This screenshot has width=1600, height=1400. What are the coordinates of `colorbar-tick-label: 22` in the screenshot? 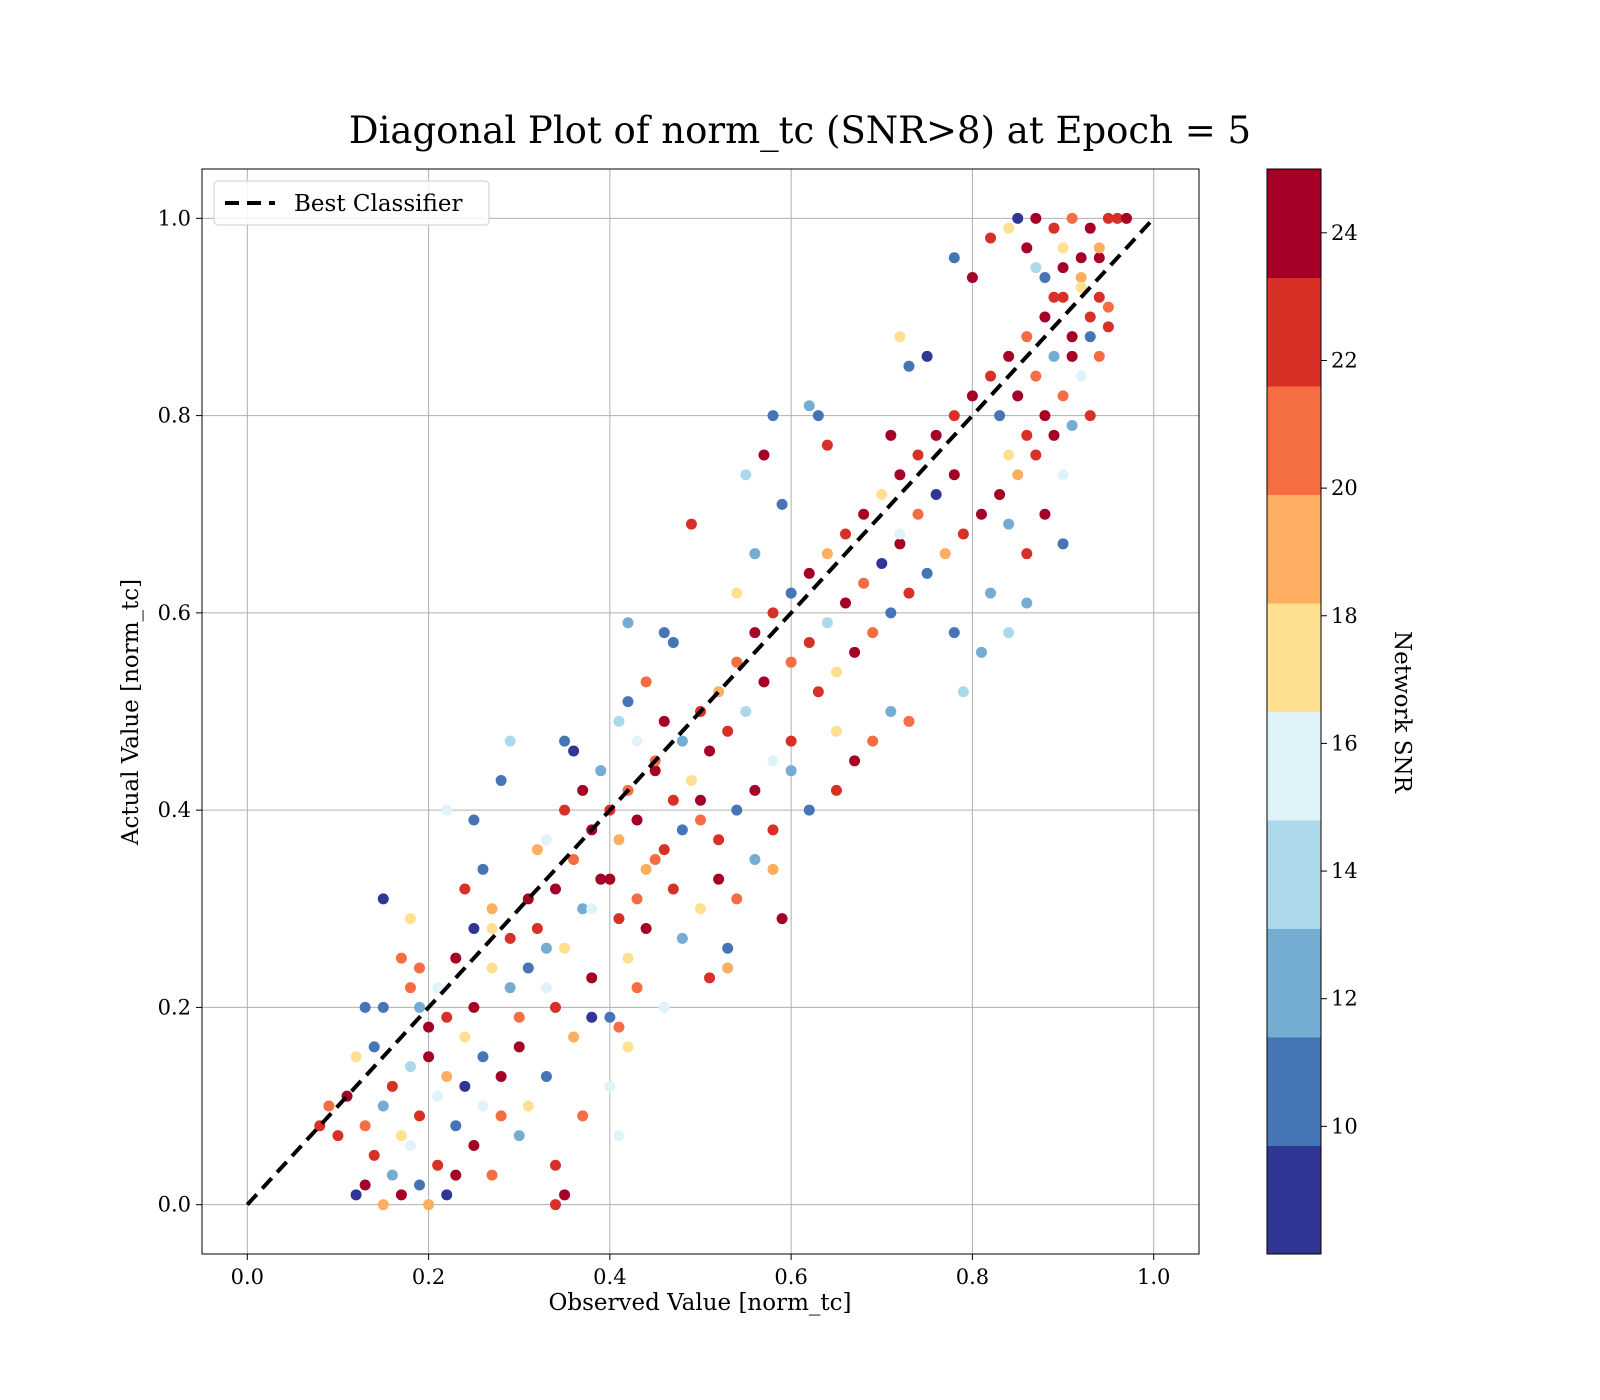 It's located at (1344, 360).